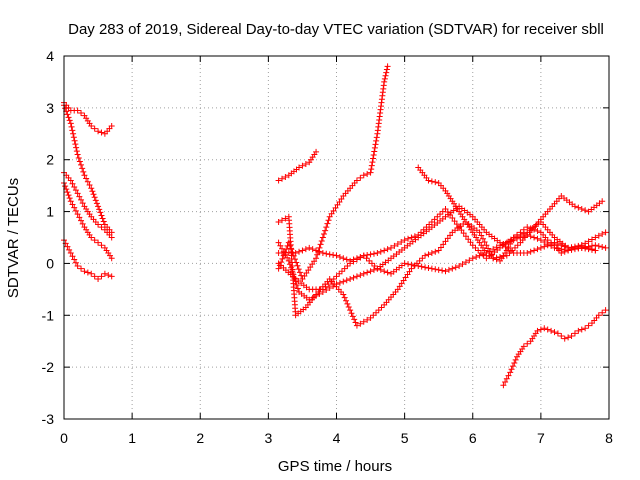 This screenshot has height=480, width=640. I want to click on y-tick-label: 3, so click(50, 108).